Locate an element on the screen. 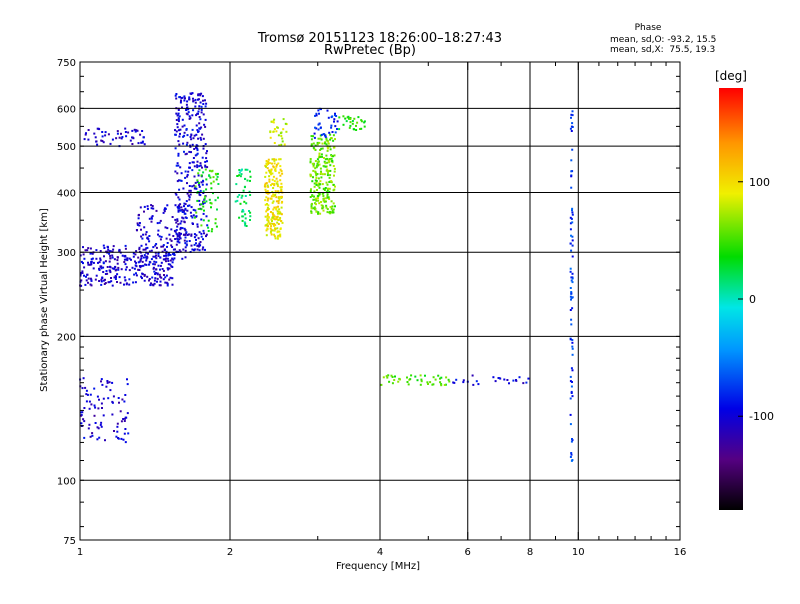  x-tick-label: 6 is located at coordinates (468, 552).